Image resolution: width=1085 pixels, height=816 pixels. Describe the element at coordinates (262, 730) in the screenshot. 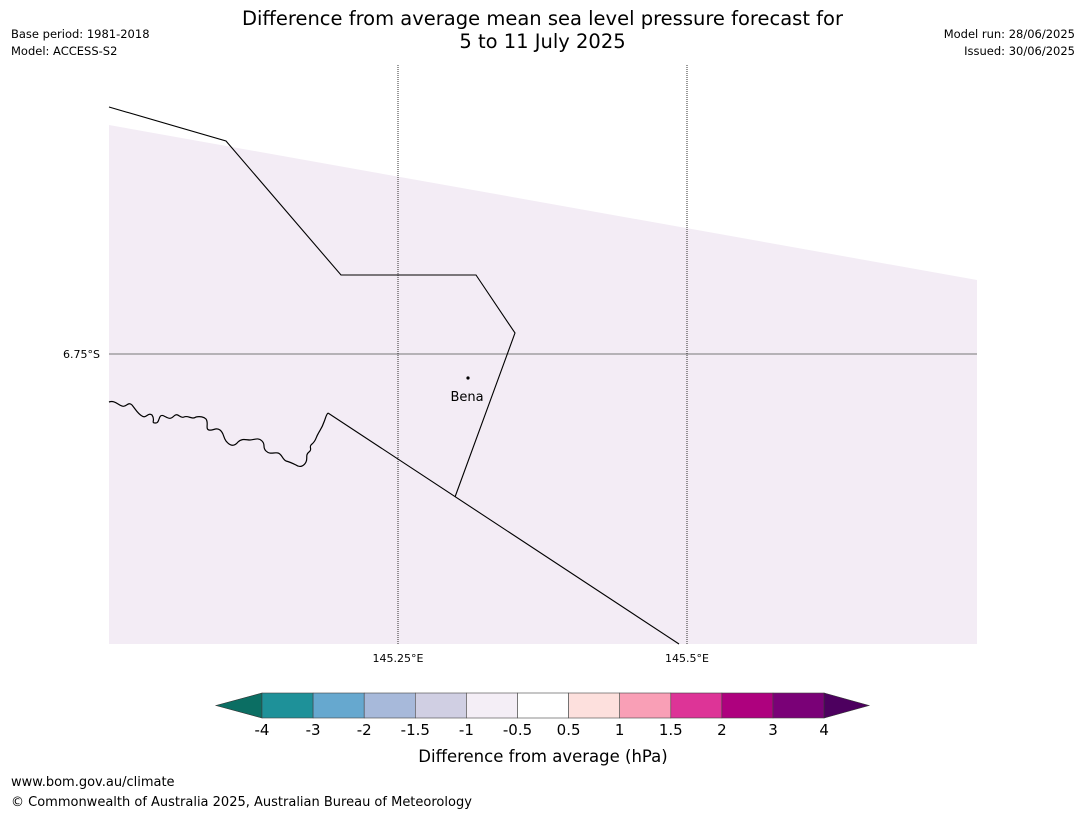

I see `colorbar-tick-label: -4` at that location.